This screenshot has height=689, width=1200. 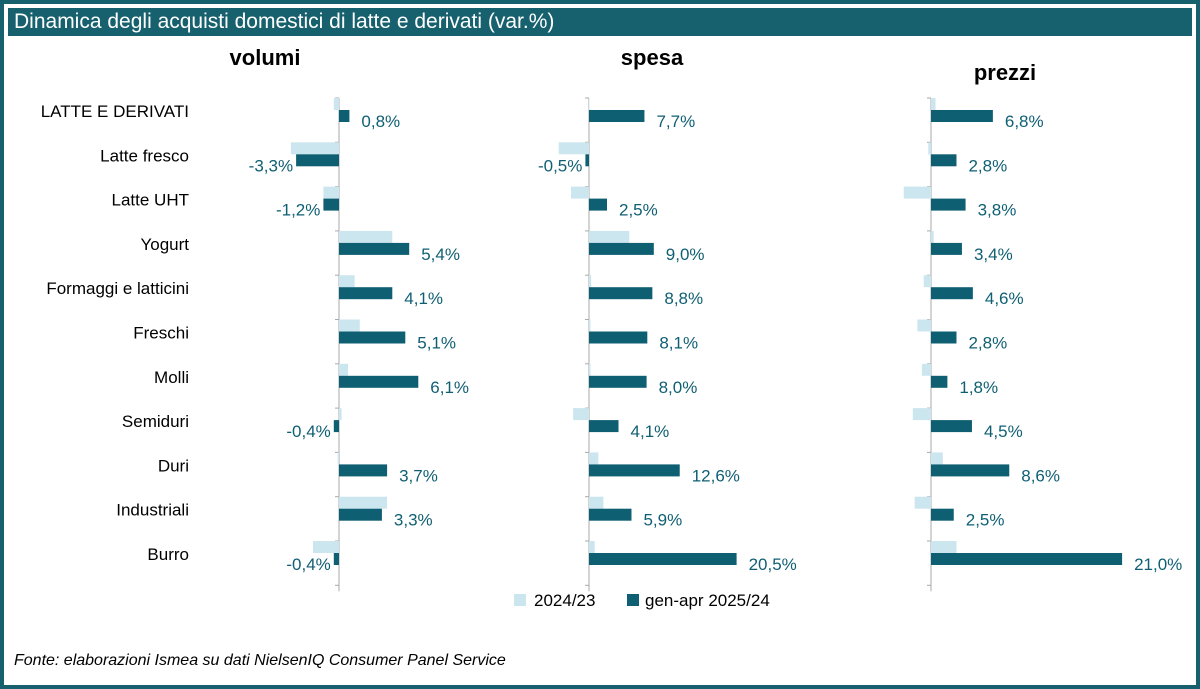 I want to click on data-label: -0,5%, so click(x=560, y=165).